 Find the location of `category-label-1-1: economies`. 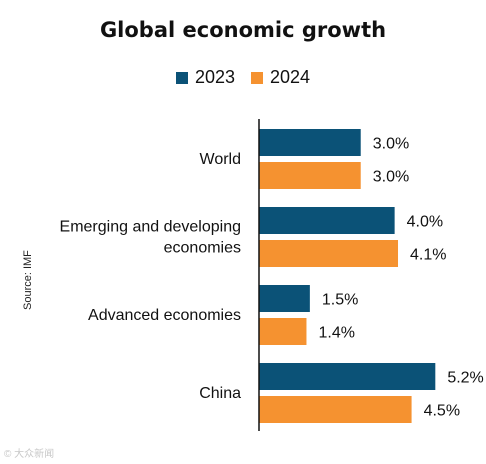

category-label-1-1: economies is located at coordinates (202, 248).